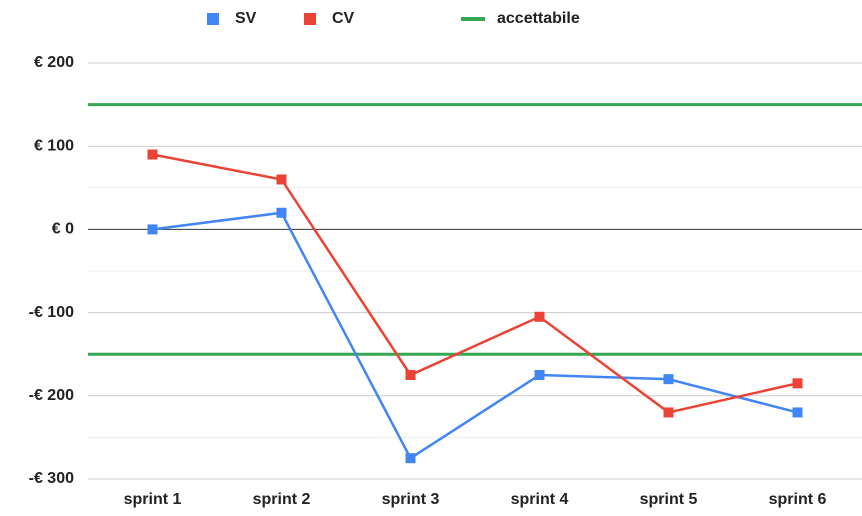  I want to click on x-tick-label: sprint 5, so click(669, 499).